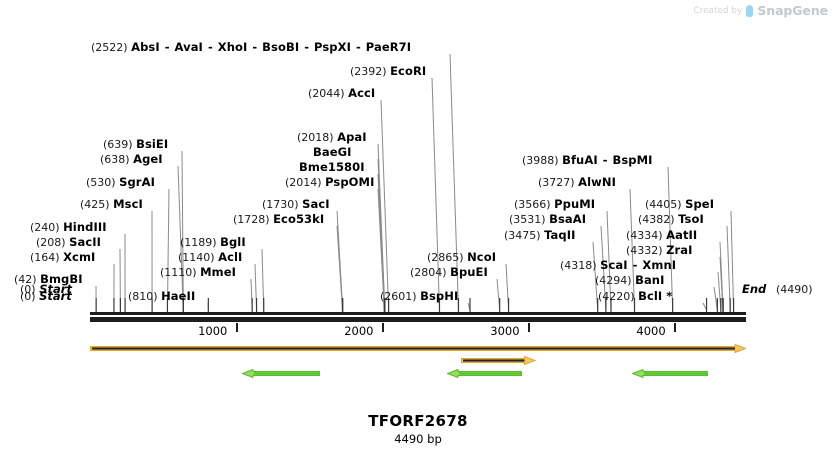 The height and width of the screenshot is (453, 836). Describe the element at coordinates (661, 236) in the screenshot. I see `site-label-aatii: (4334) AatII` at that location.